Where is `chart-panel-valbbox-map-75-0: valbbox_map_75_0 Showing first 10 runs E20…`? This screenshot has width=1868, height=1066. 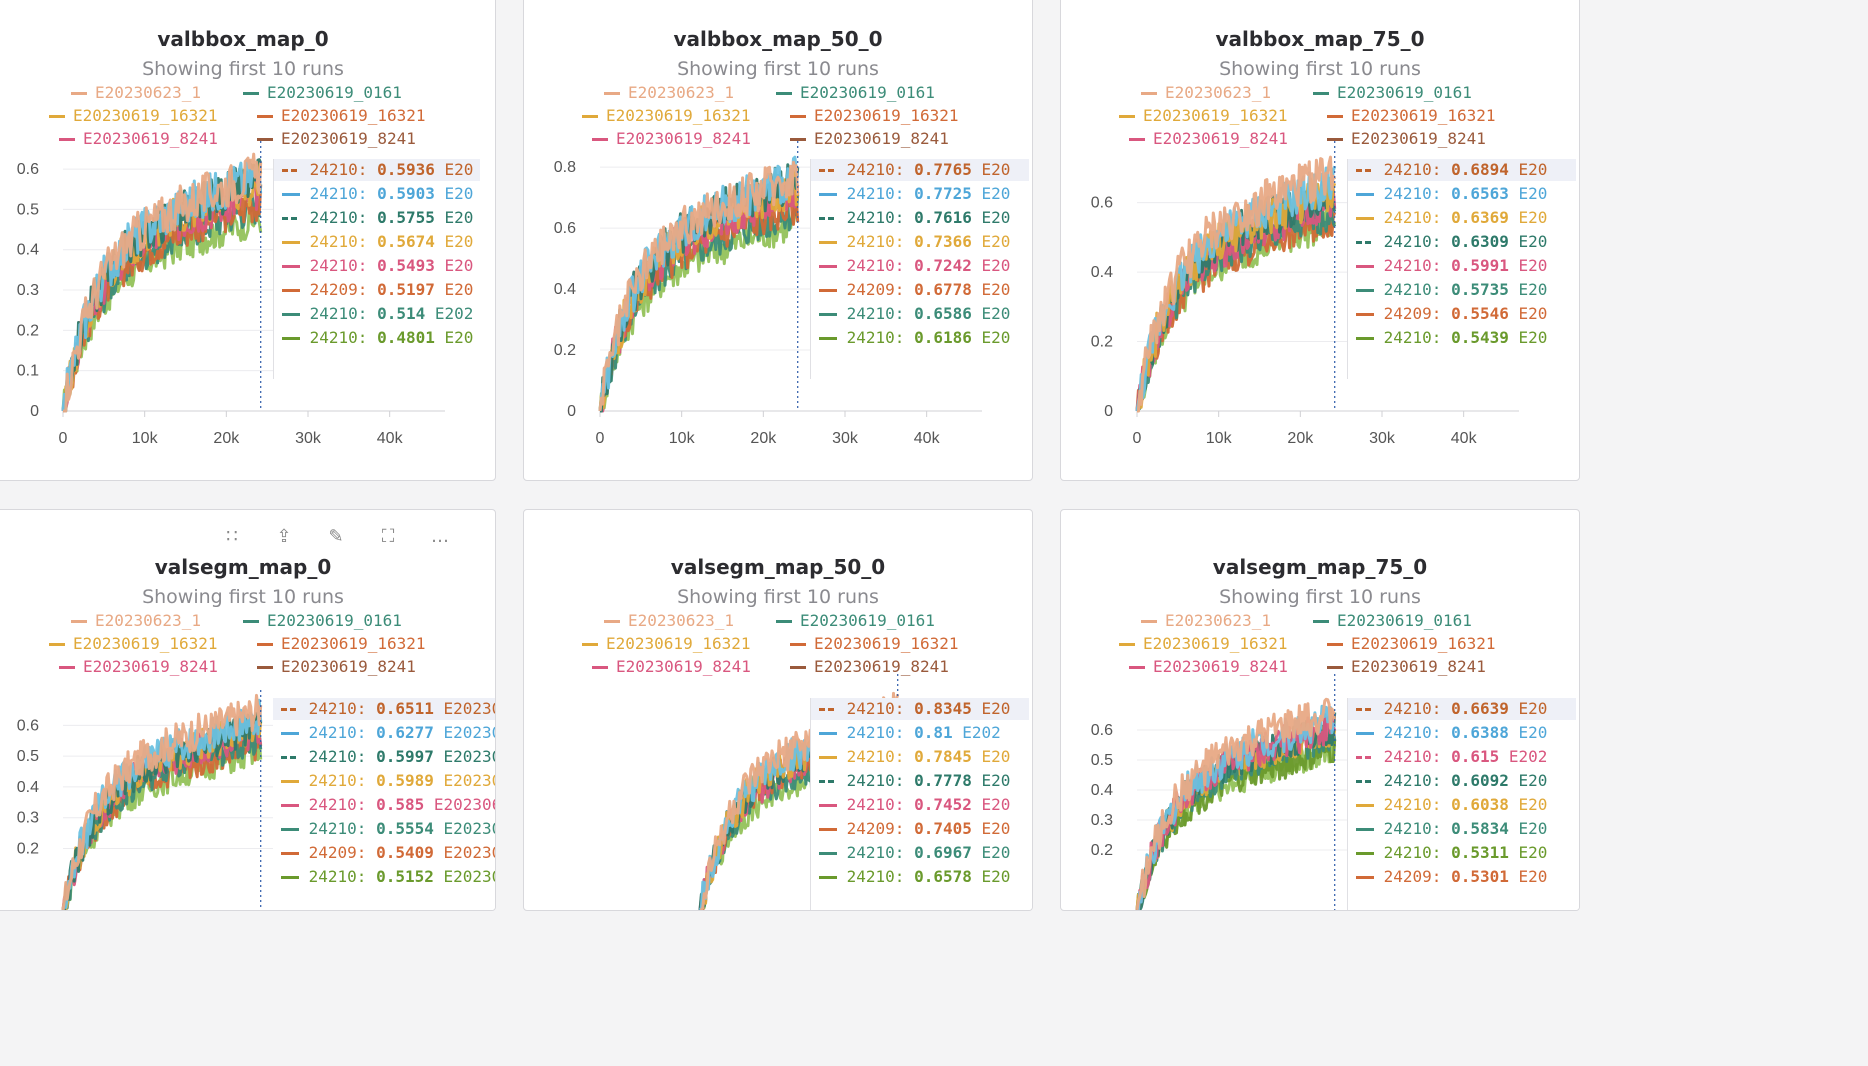
chart-panel-valbbox-map-75-0: valbbox_map_75_0 Showing first 10 runs E20… is located at coordinates (1320, 240).